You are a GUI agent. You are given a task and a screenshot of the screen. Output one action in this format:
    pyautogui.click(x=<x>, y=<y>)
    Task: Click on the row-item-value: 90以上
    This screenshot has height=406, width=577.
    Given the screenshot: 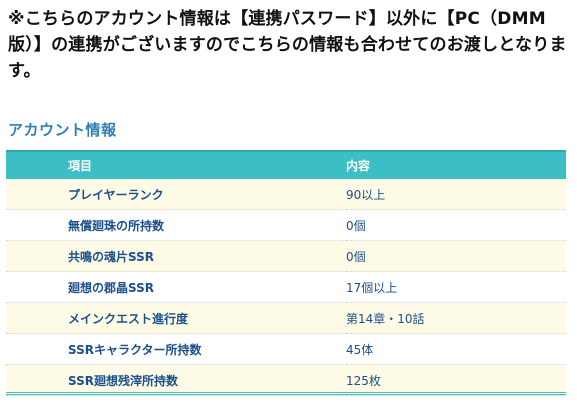 What is the action you would take?
    pyautogui.click(x=456, y=194)
    